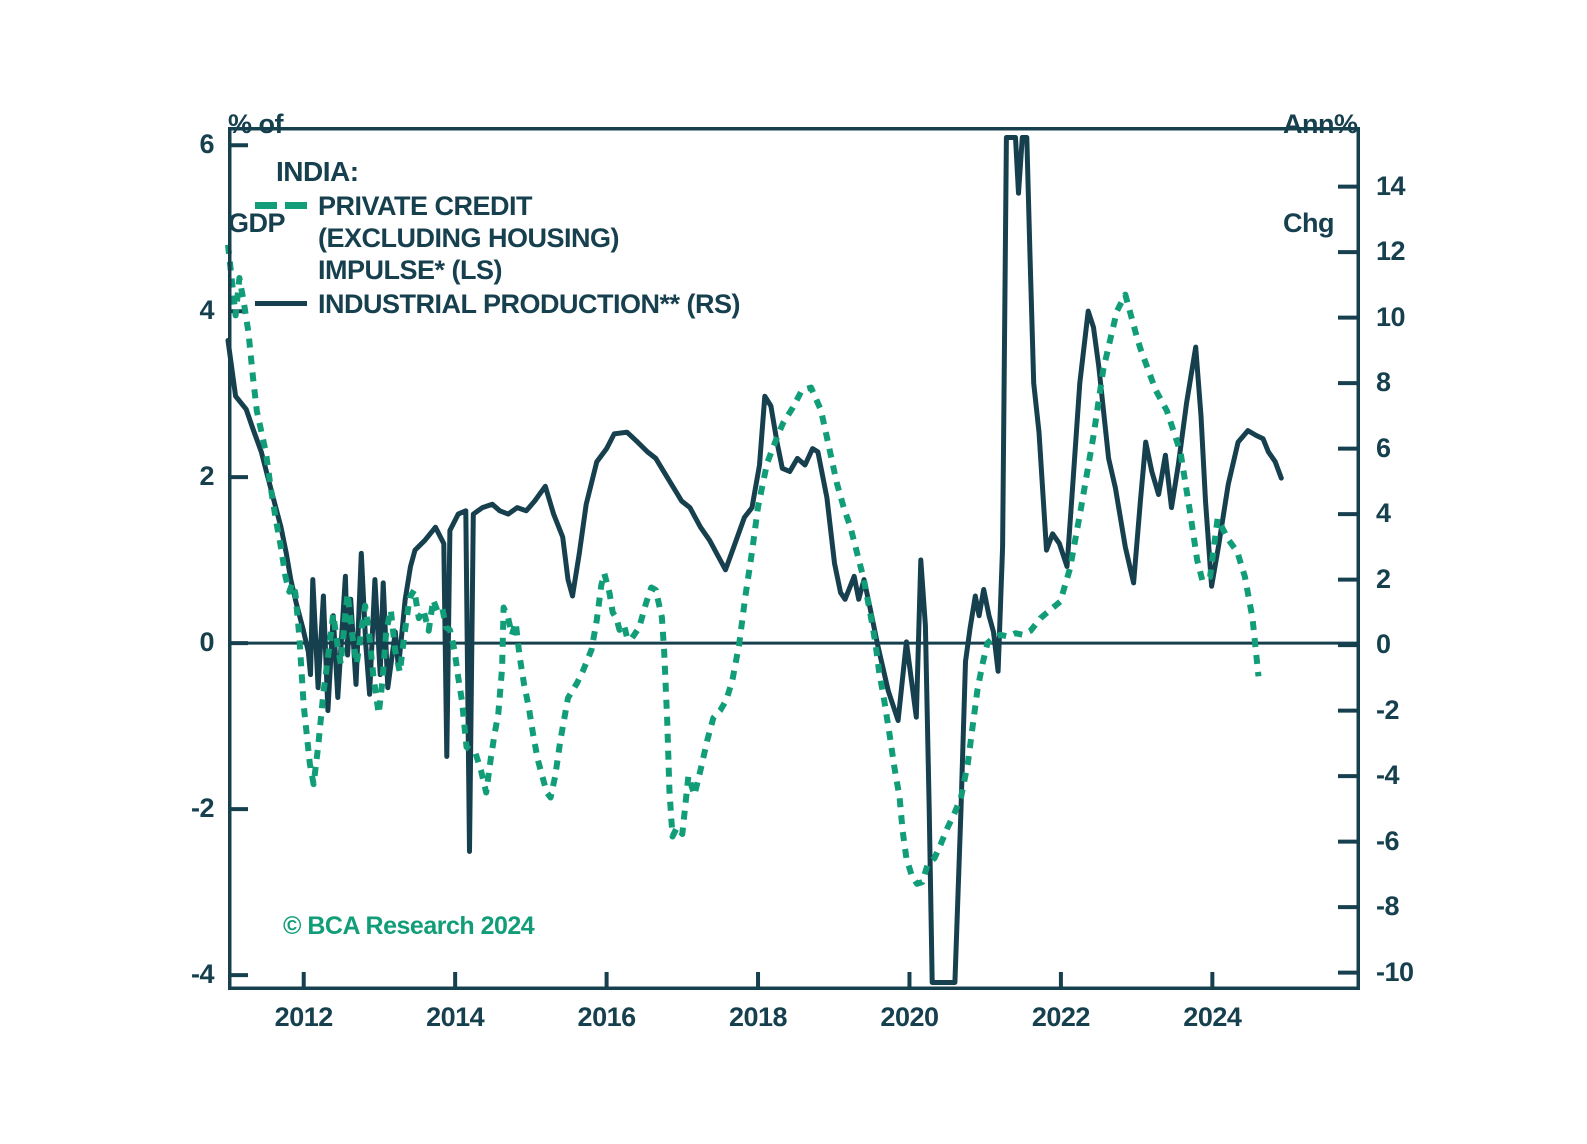 The image size is (1587, 1144). I want to click on dashed-line-swatch-icon, so click(281, 205).